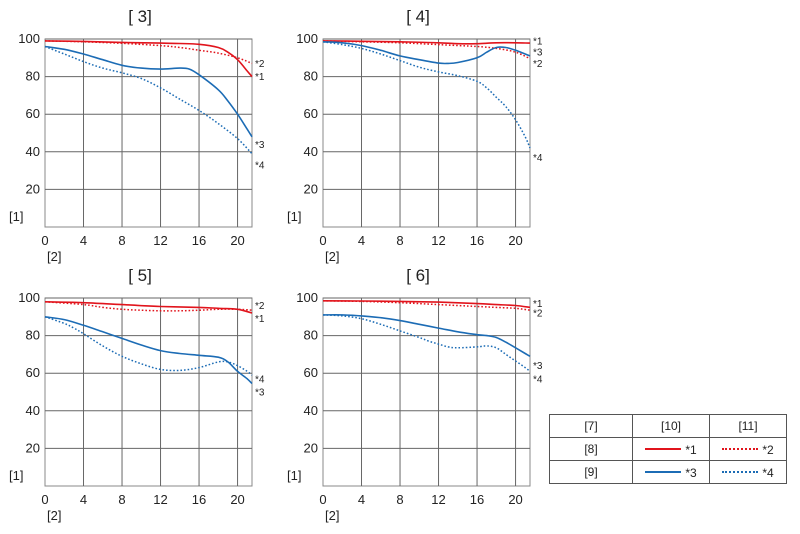  I want to click on legend-item: *2, so click(748, 449).